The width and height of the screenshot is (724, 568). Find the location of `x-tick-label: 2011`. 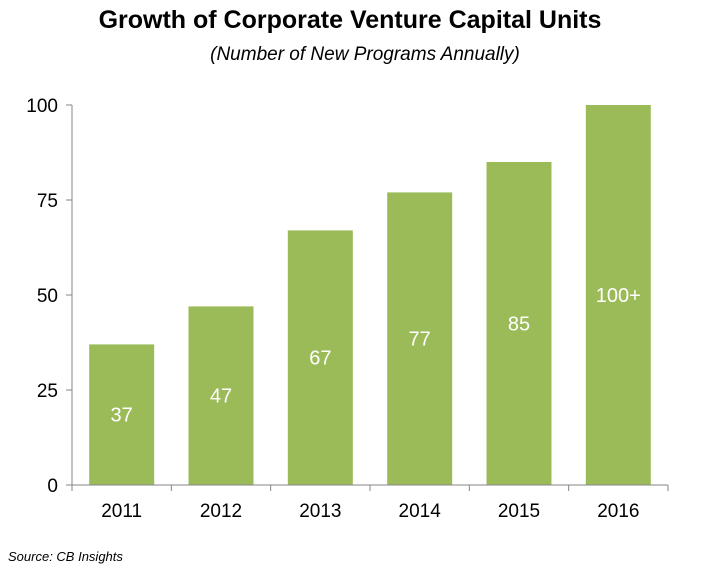

x-tick-label: 2011 is located at coordinates (121, 511).